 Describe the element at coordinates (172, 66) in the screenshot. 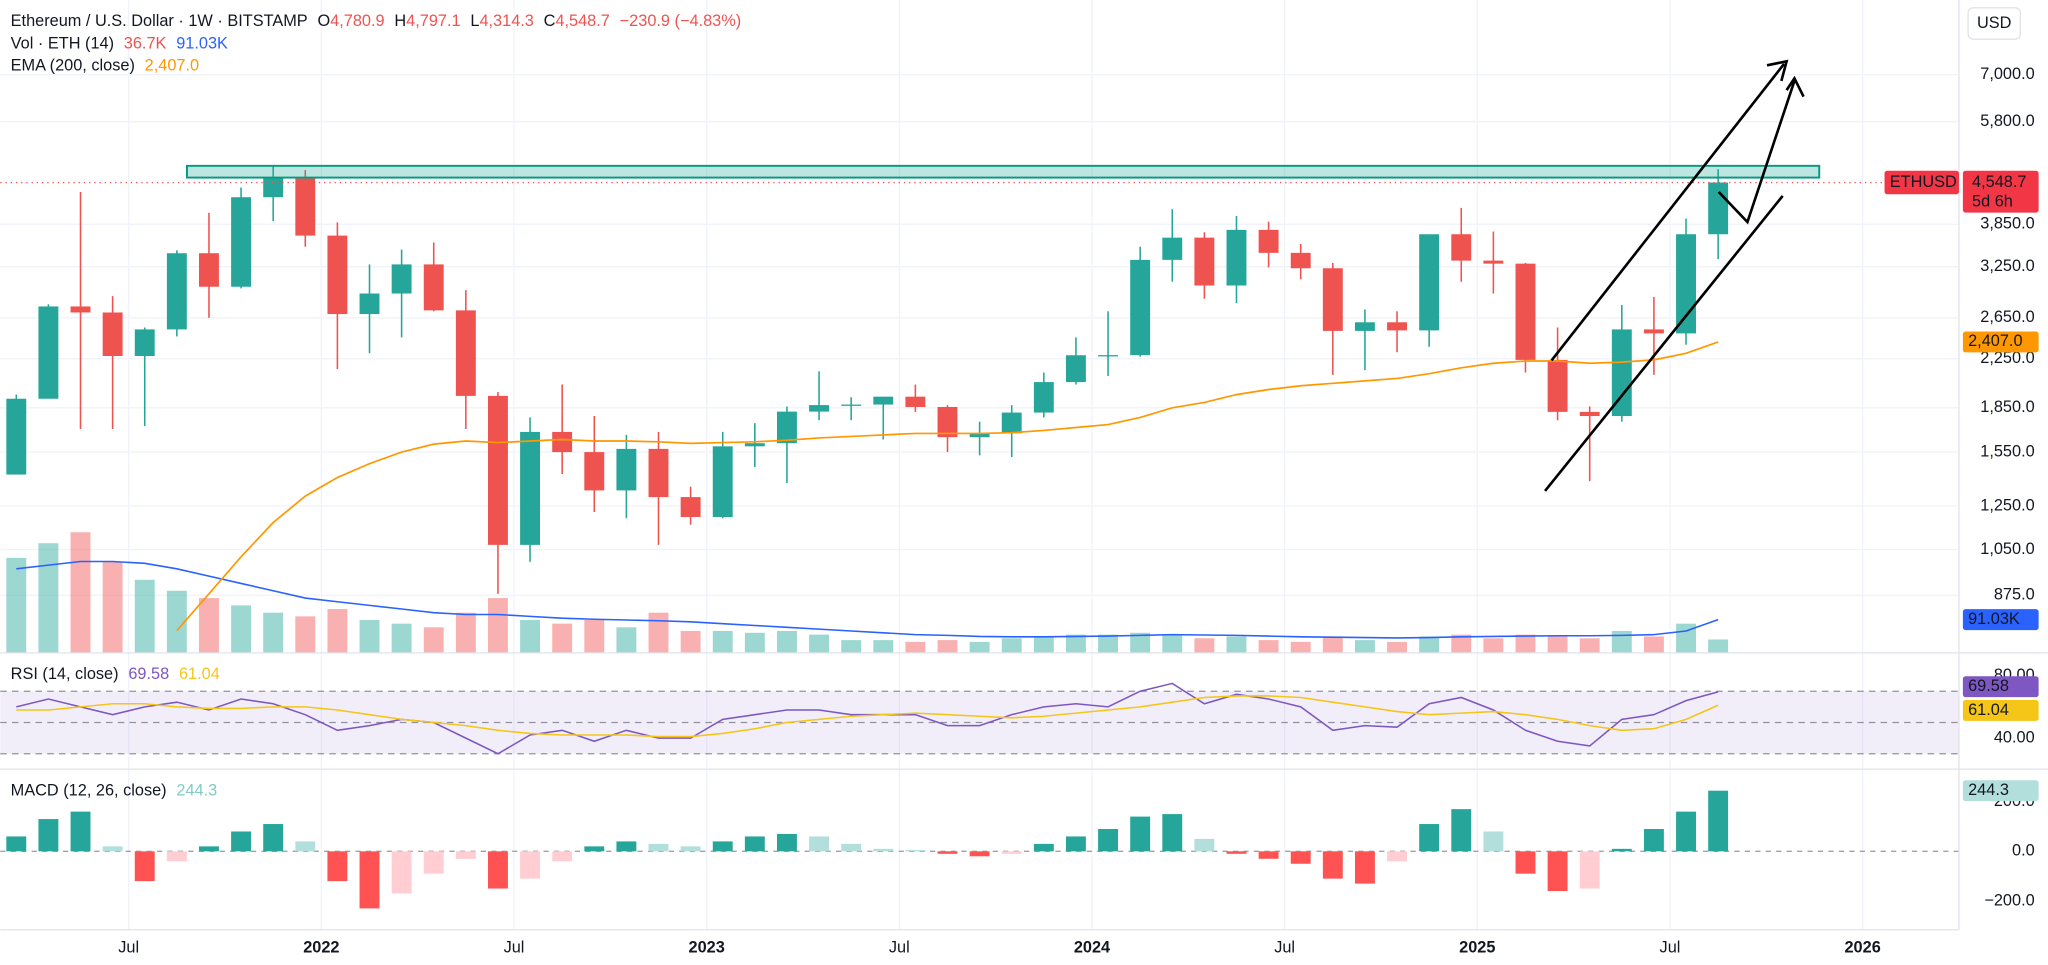

I see `legend-value: 2,407.0` at that location.